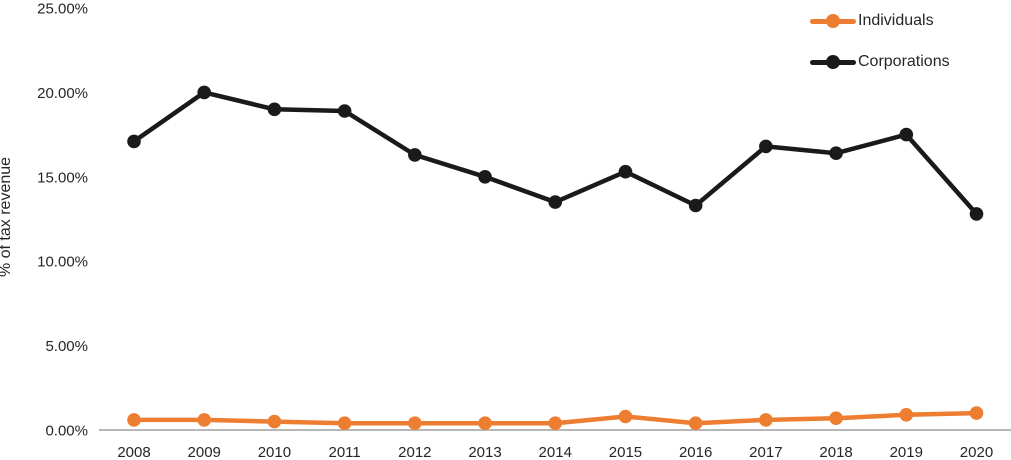 This screenshot has width=1011, height=460. I want to click on legend-item-individuals: Individuals, so click(880, 21).